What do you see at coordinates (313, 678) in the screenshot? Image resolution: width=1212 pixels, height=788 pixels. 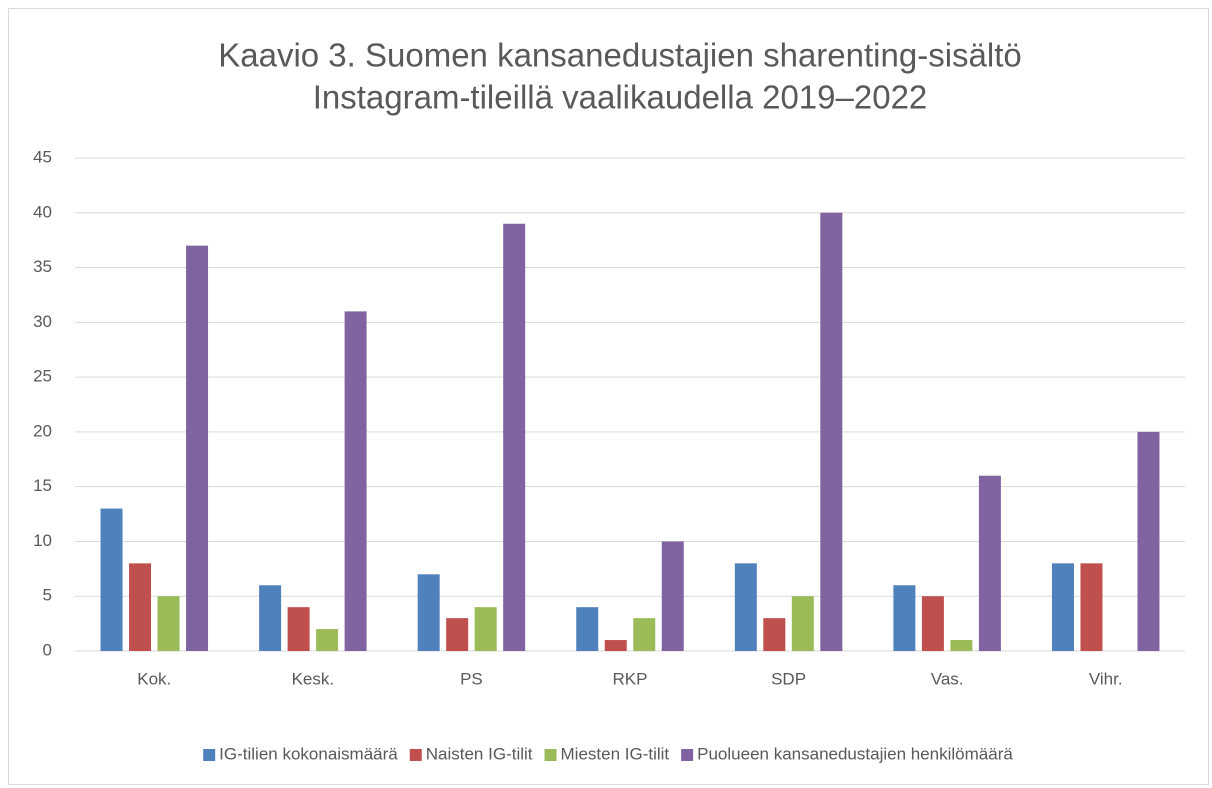 I see `x-tick-label: Kesk.` at bounding box center [313, 678].